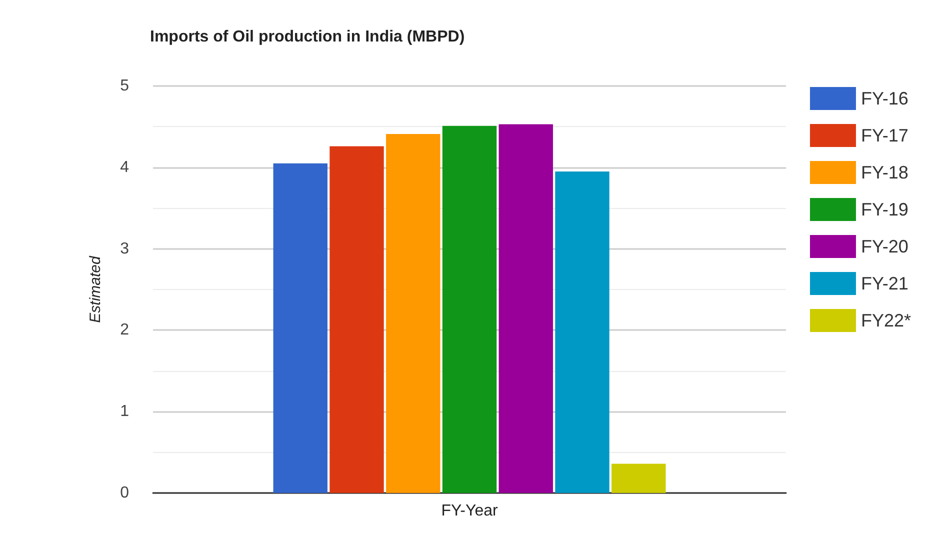 The image size is (934, 535). What do you see at coordinates (125, 411) in the screenshot?
I see `y-tick-label: 1` at bounding box center [125, 411].